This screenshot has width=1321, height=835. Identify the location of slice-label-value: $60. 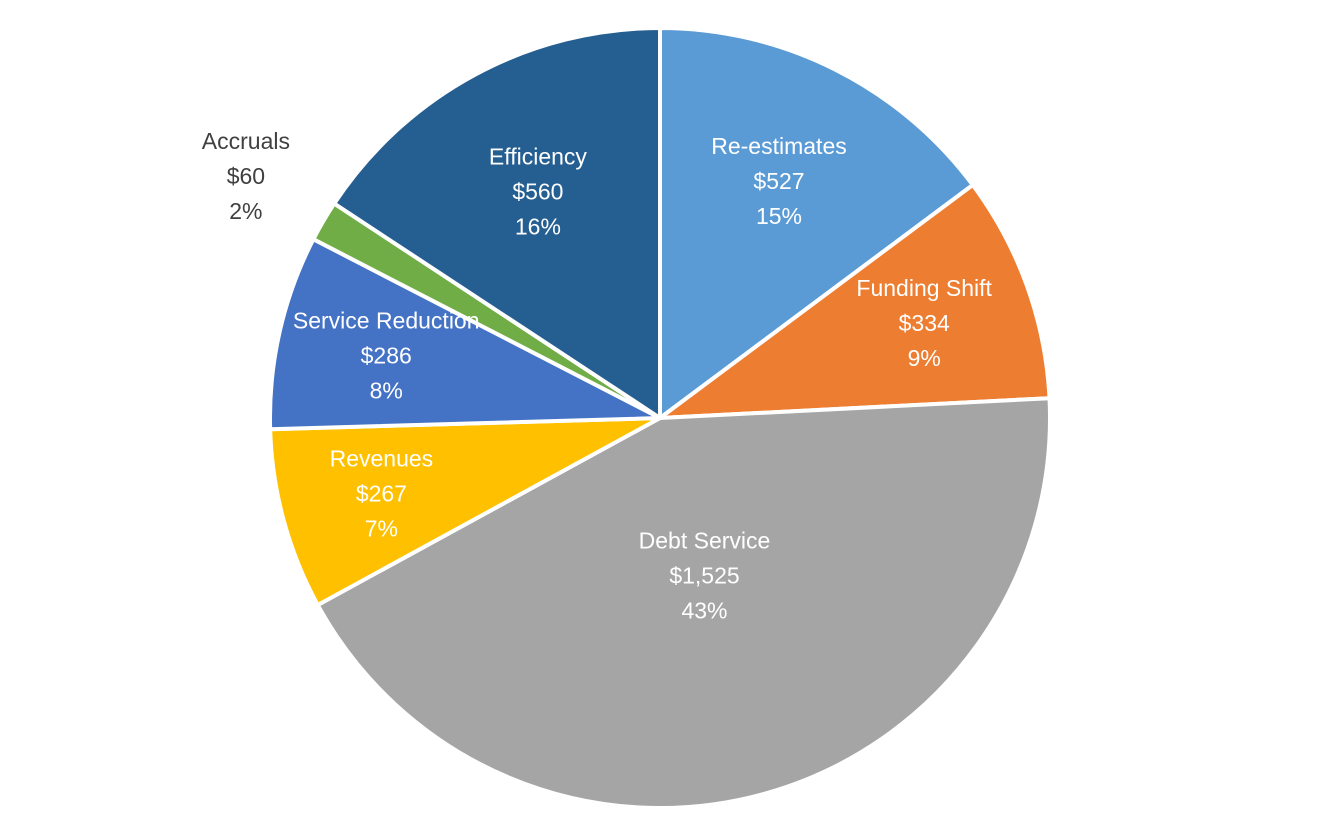
(246, 176).